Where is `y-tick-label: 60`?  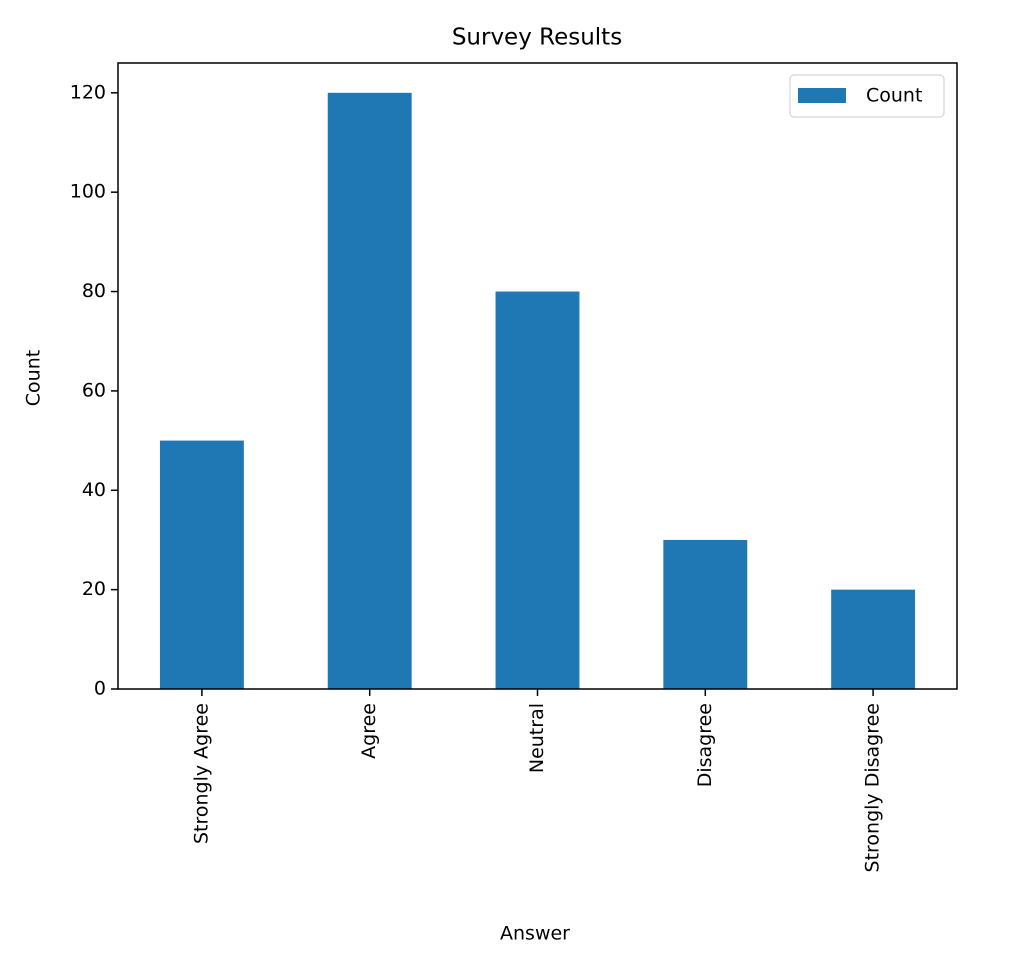
y-tick-label: 60 is located at coordinates (94, 390).